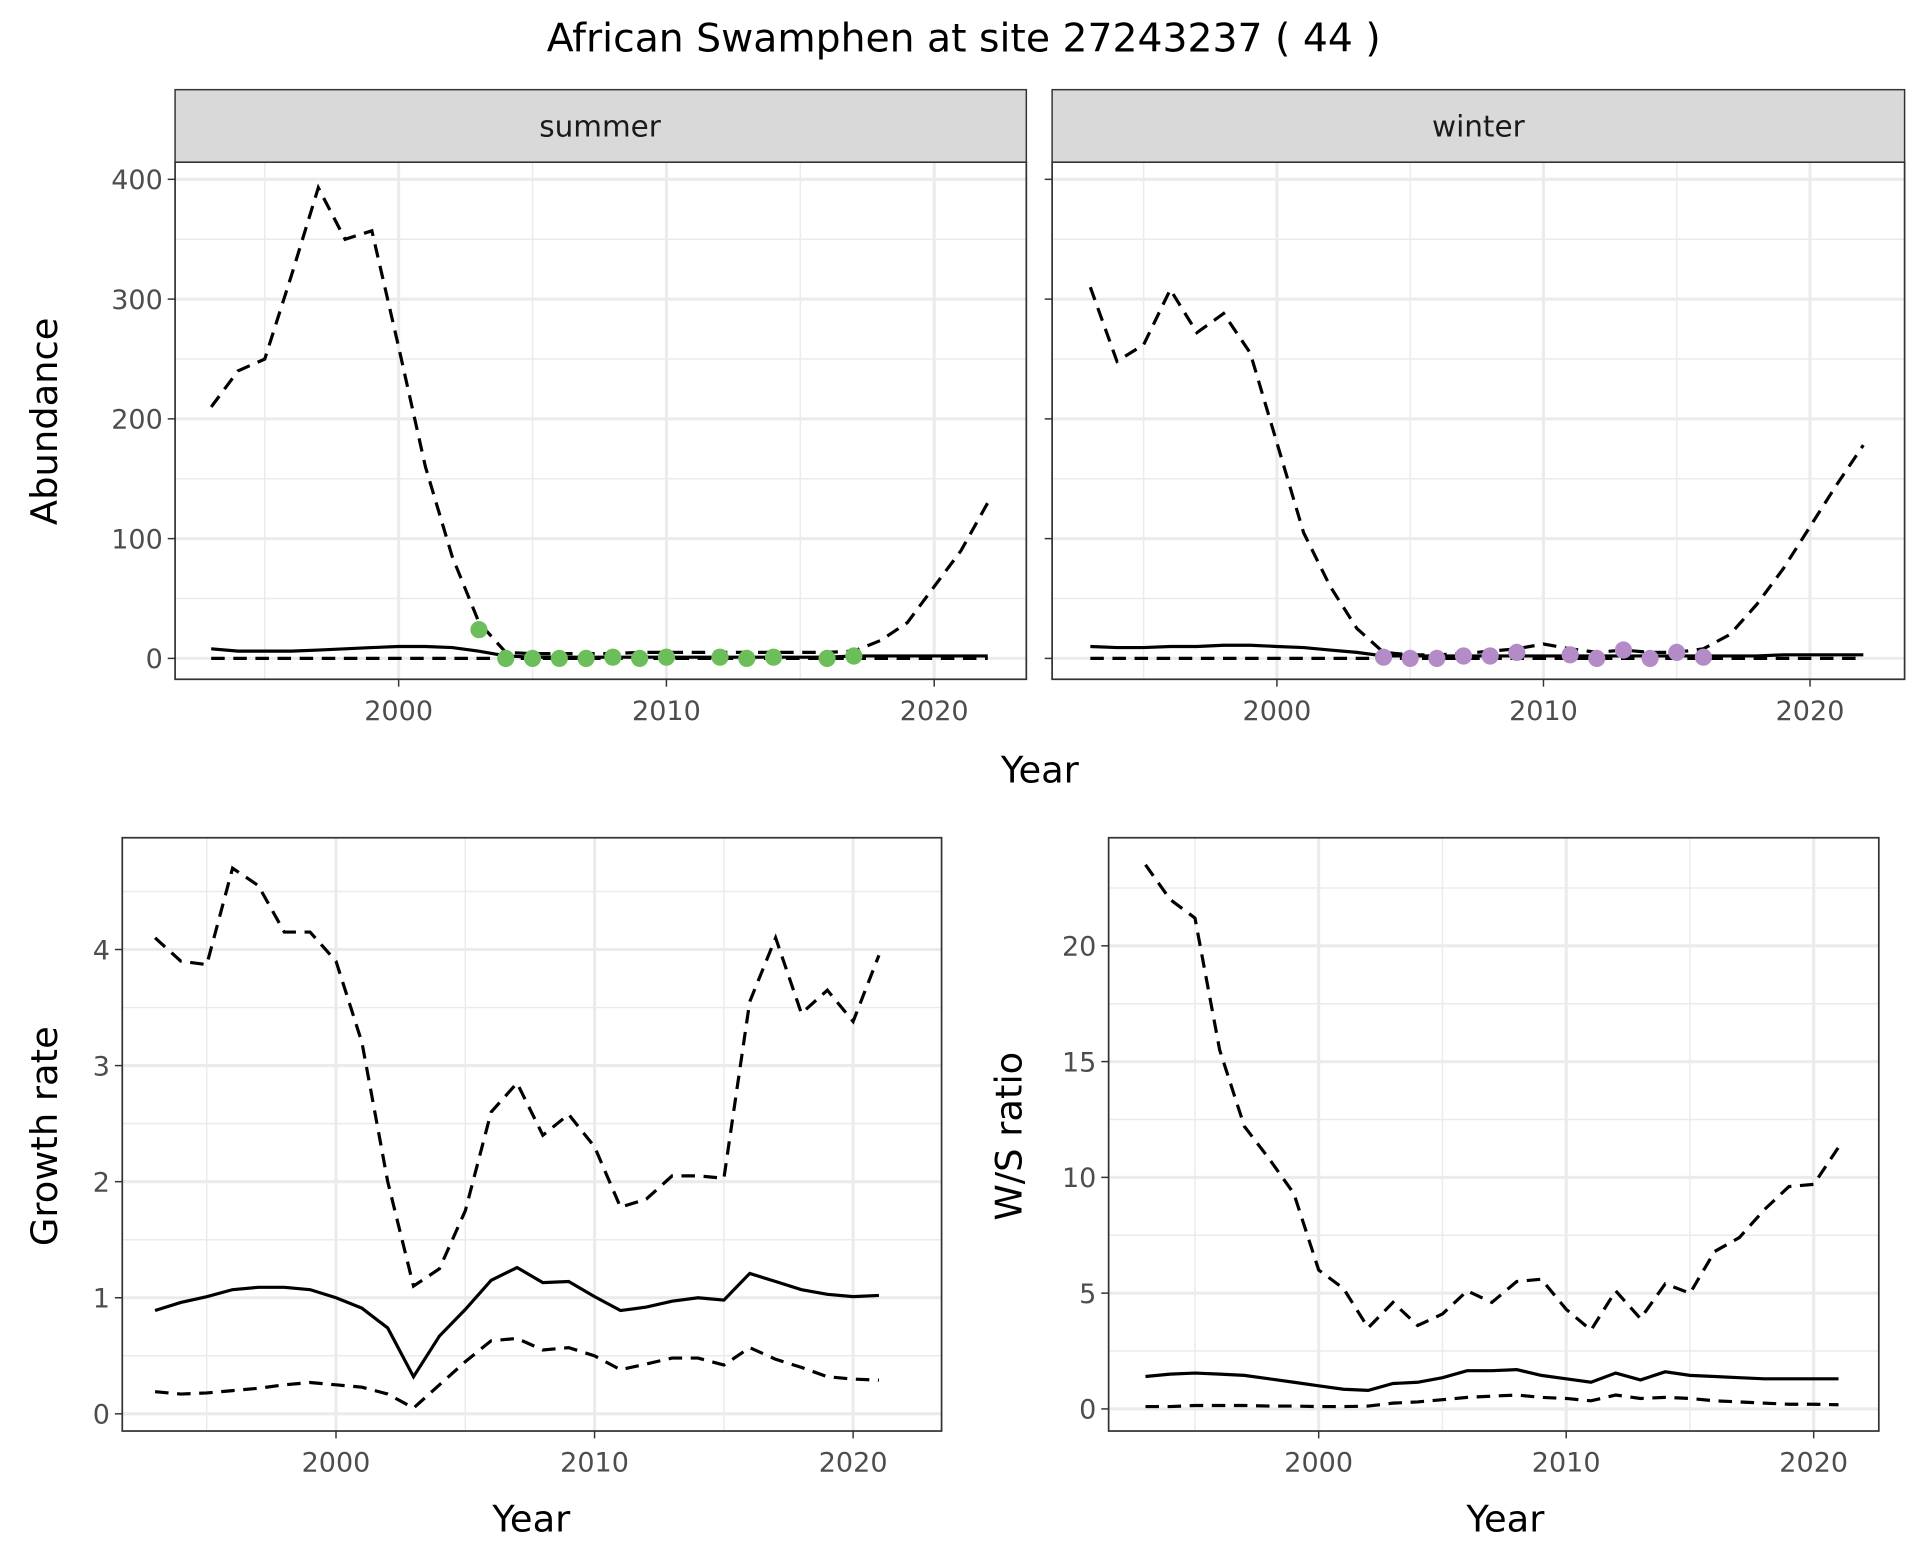 The width and height of the screenshot is (1920, 1560). Describe the element at coordinates (1079, 947) in the screenshot. I see `y-tick-label: 20` at that location.